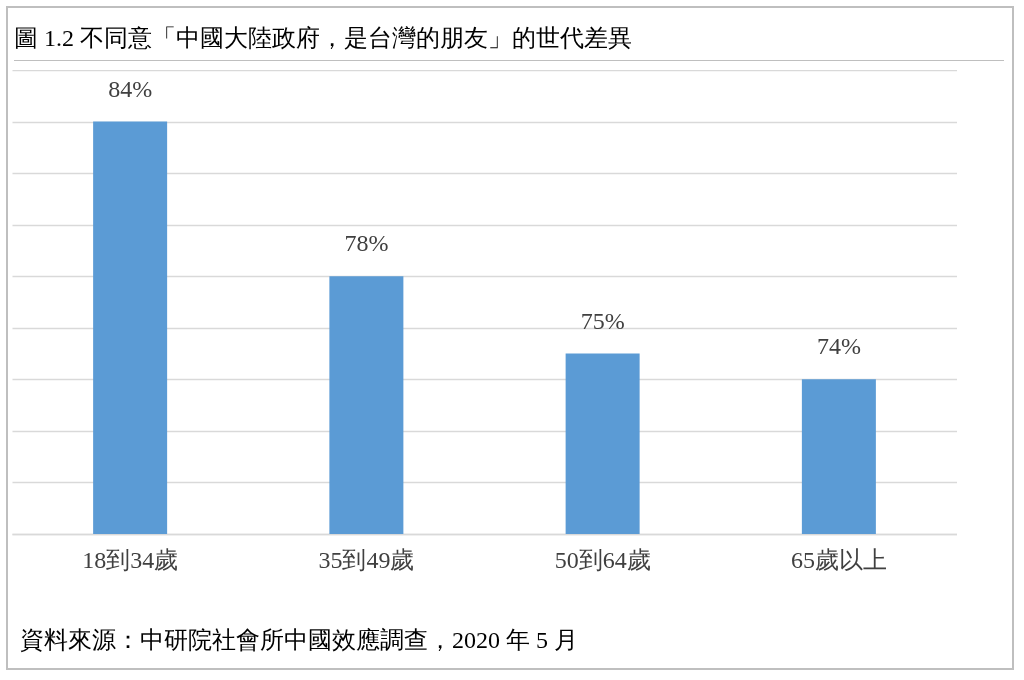  Describe the element at coordinates (299, 640) in the screenshot. I see `source-note: 資料來源：中研院社會所中國效應調查，2020 年 5 月` at that location.